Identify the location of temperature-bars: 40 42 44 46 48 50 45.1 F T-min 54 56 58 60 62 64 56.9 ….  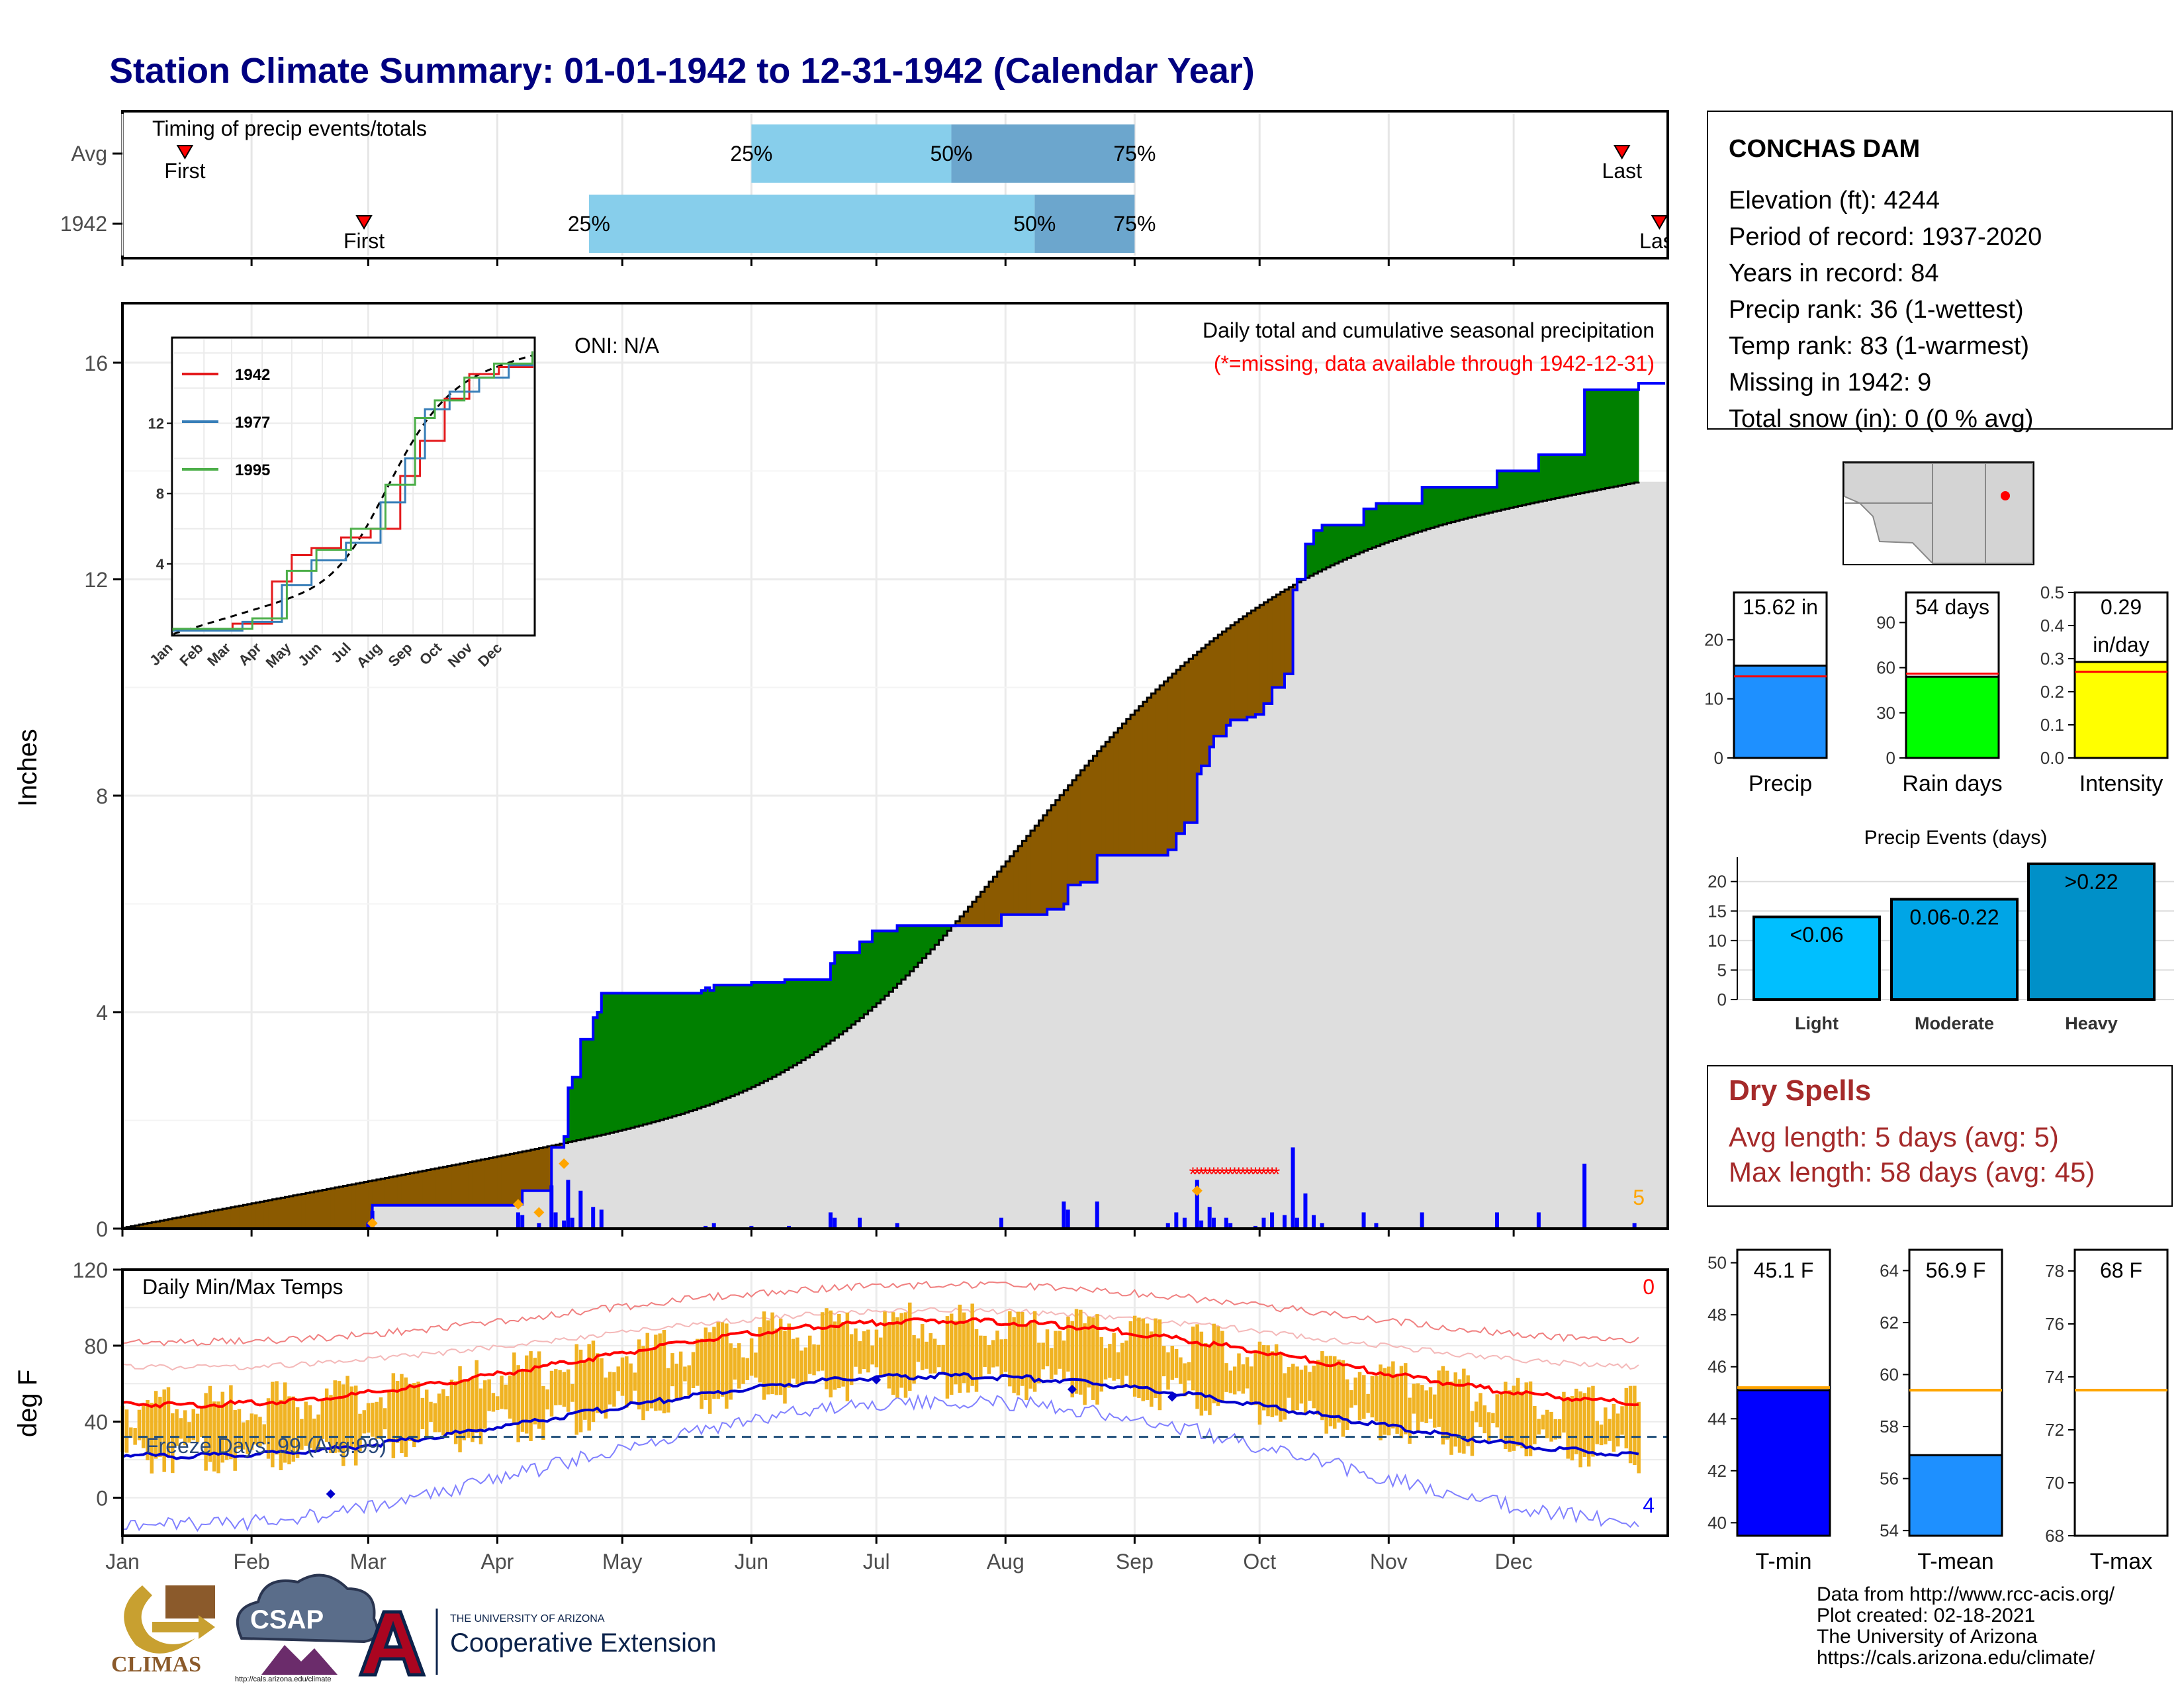
(1938, 1411).